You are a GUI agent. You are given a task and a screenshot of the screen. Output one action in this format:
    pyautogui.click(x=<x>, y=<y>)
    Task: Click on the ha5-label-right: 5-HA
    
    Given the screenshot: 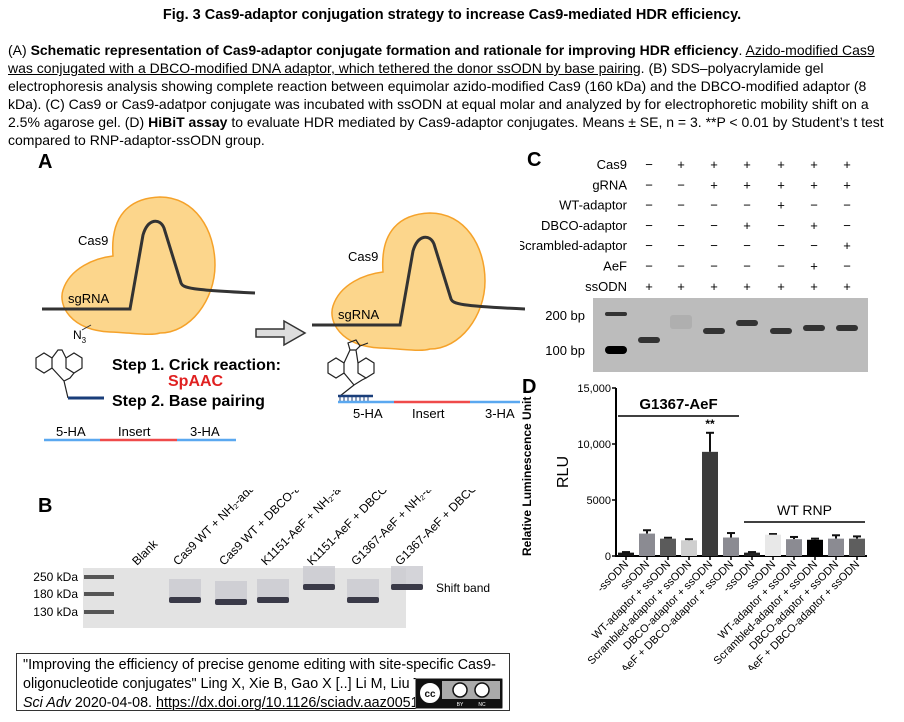 What is the action you would take?
    pyautogui.click(x=368, y=413)
    